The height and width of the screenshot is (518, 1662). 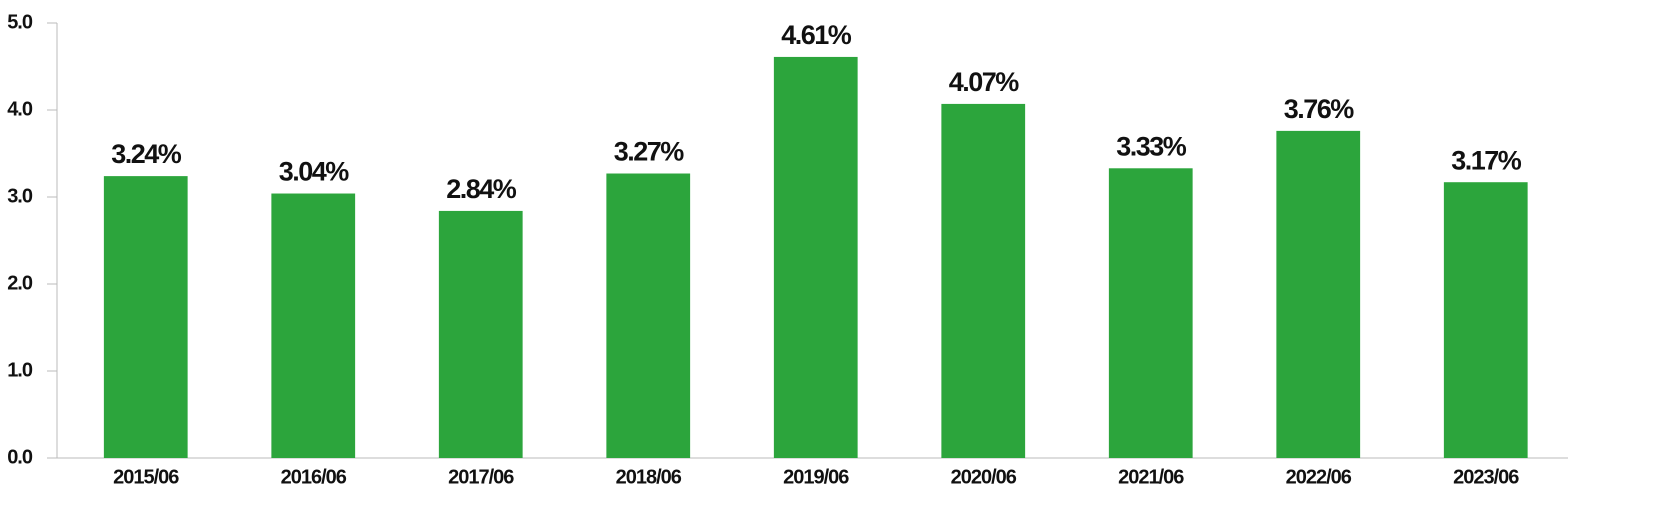 I want to click on x-tick-label: 2018/06, so click(x=649, y=477).